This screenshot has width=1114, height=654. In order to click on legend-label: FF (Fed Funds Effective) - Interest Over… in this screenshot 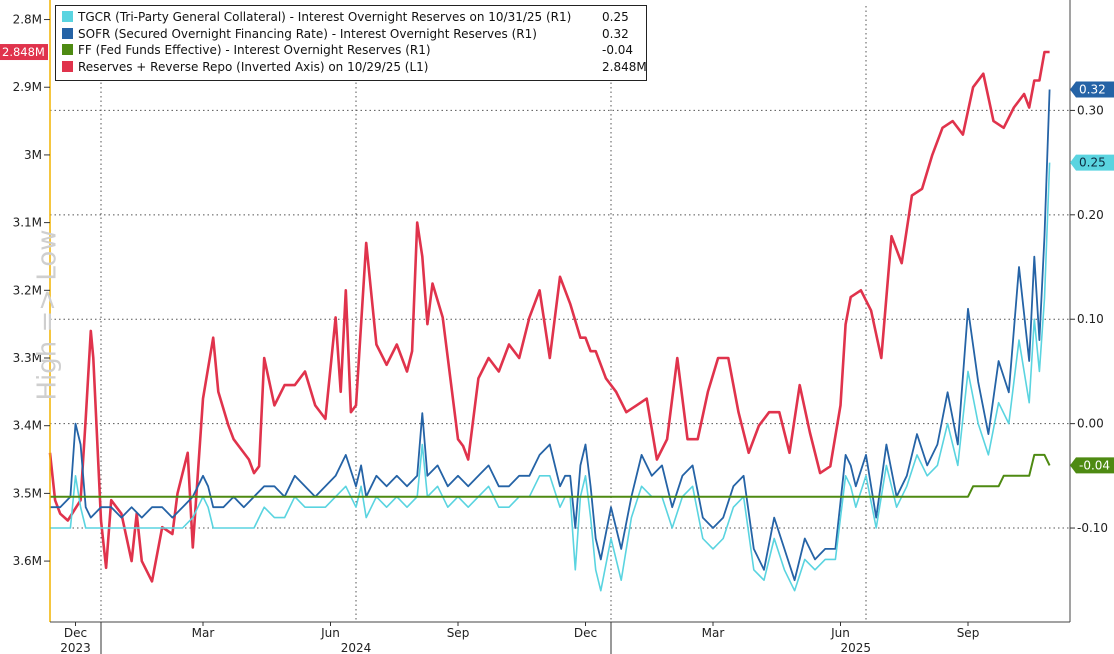, I will do `click(254, 50)`.